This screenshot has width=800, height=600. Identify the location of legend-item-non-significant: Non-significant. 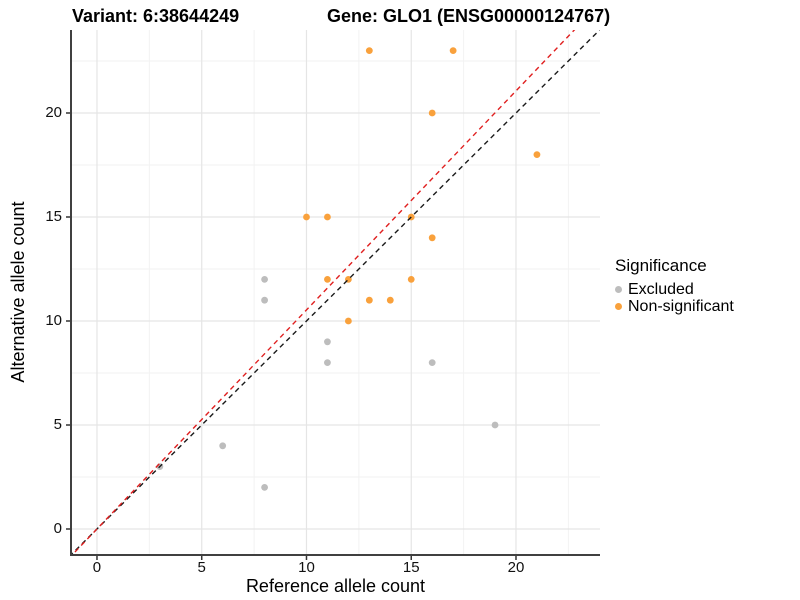
(674, 306).